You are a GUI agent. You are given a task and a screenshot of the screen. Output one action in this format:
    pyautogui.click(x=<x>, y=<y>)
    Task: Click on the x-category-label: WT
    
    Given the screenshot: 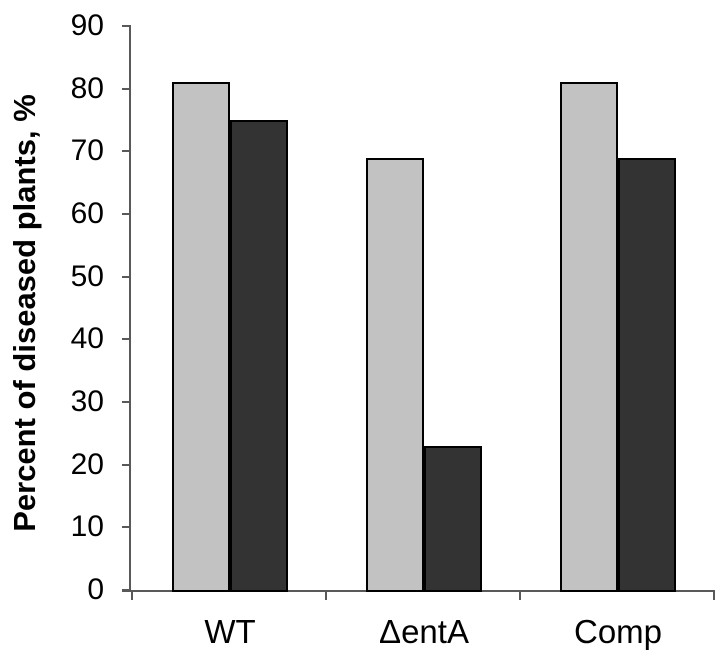 What is the action you would take?
    pyautogui.click(x=230, y=631)
    